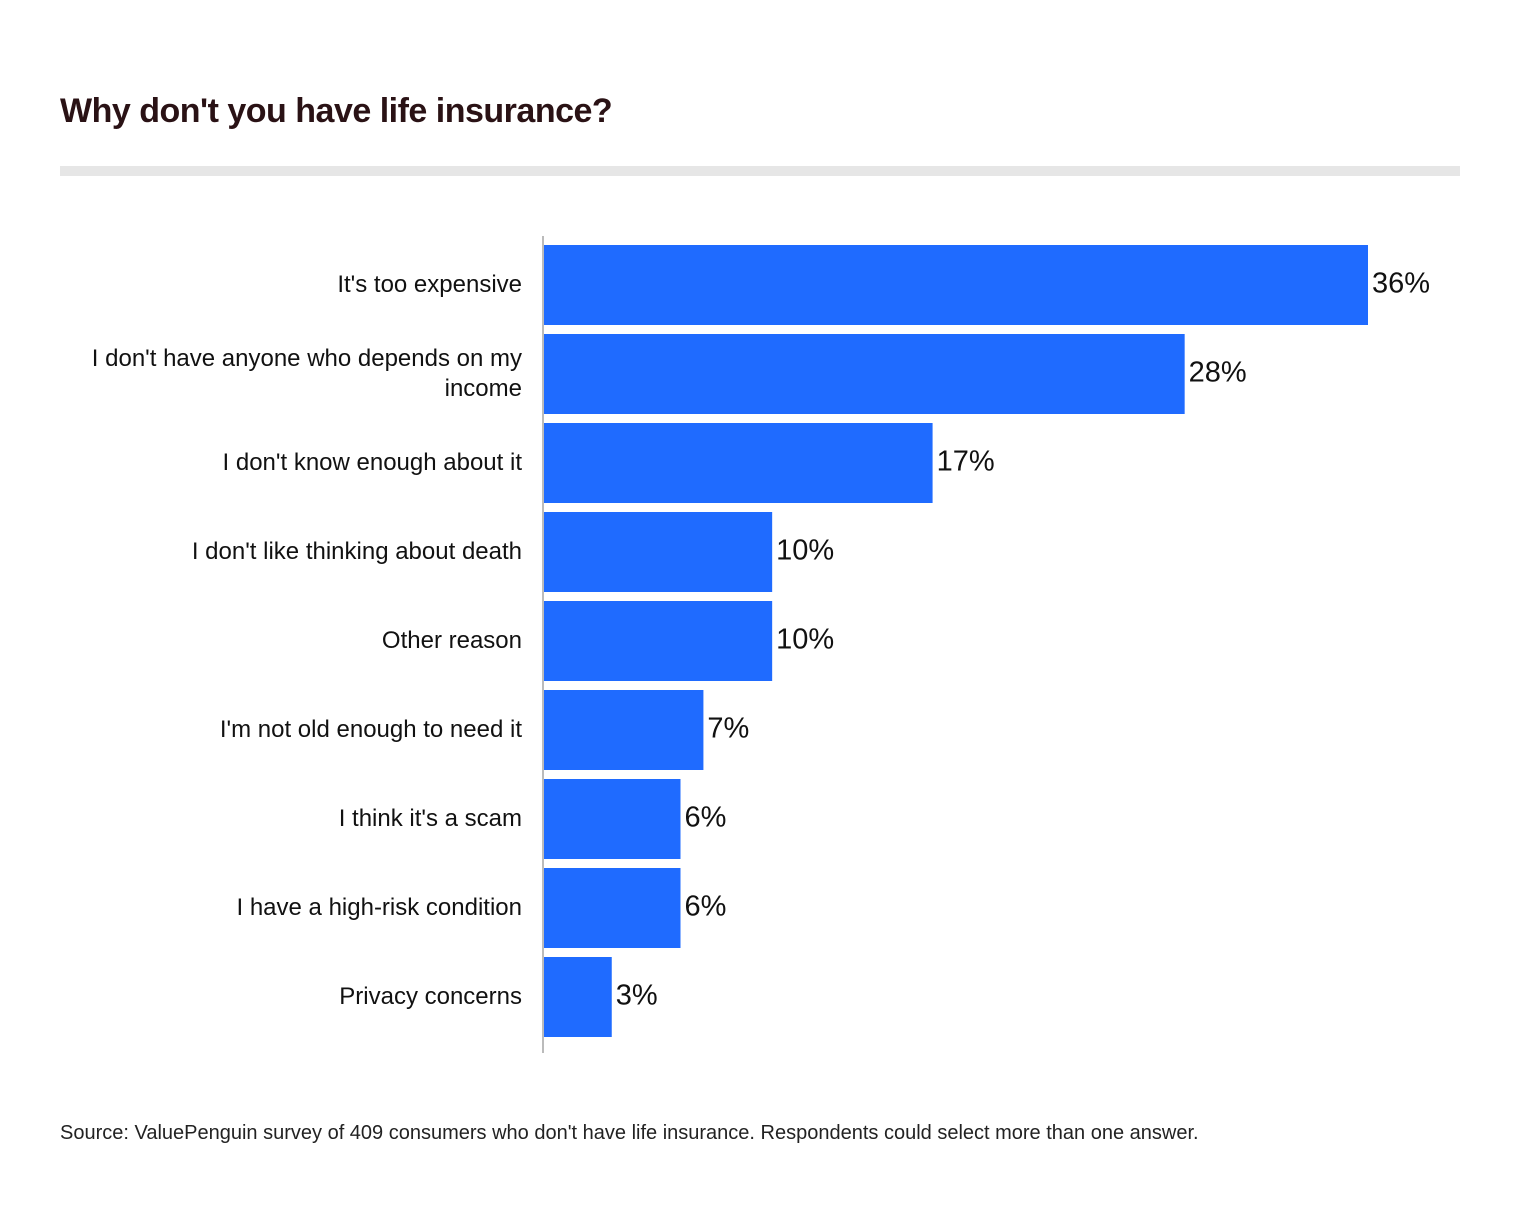  I want to click on title-rule, so click(760, 171).